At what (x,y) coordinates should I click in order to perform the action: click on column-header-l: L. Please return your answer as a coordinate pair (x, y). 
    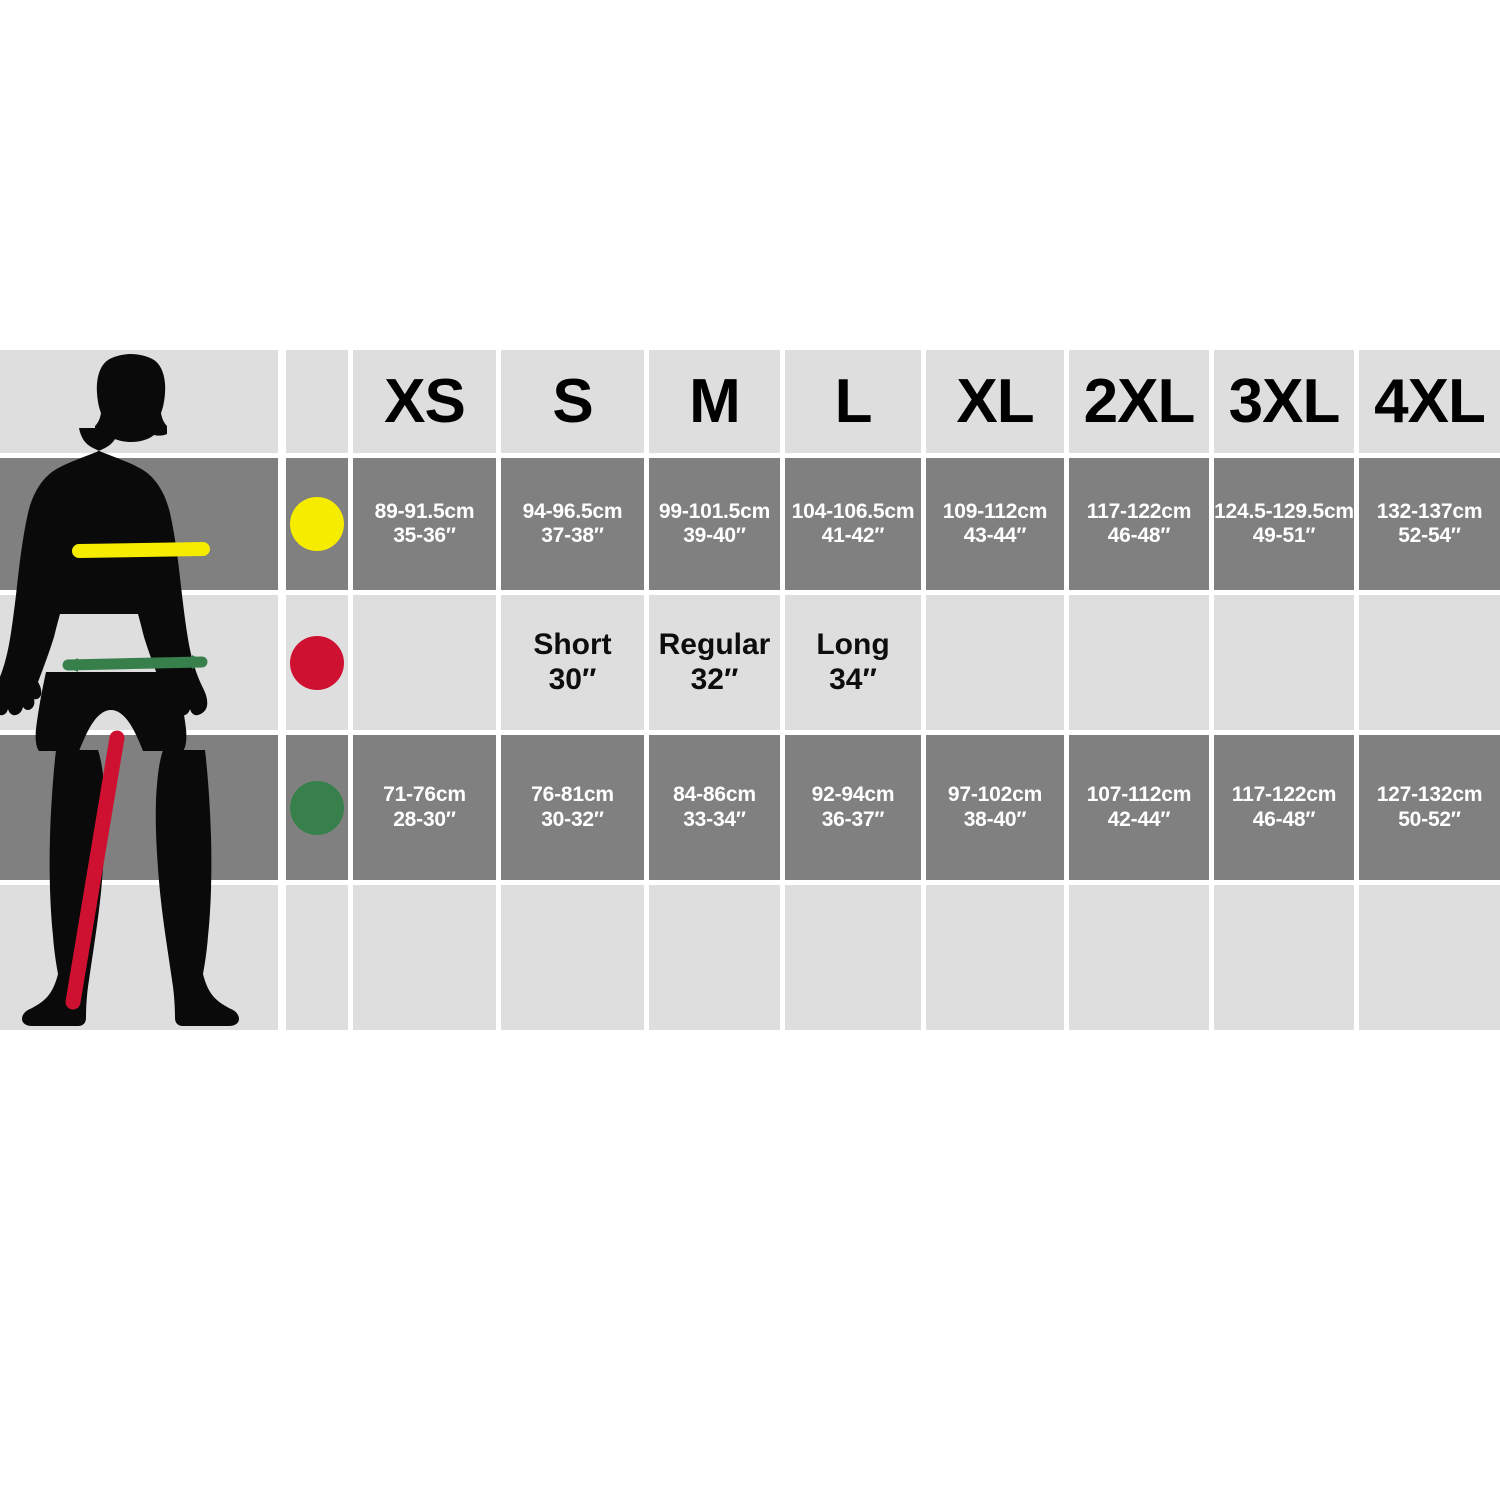
    Looking at the image, I should click on (853, 401).